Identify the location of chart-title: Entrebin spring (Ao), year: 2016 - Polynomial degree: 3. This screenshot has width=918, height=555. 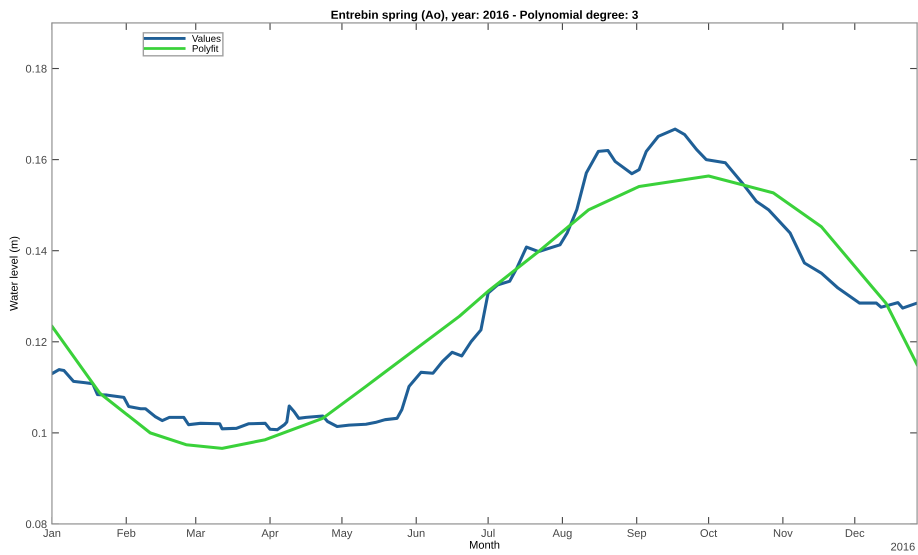
(484, 16).